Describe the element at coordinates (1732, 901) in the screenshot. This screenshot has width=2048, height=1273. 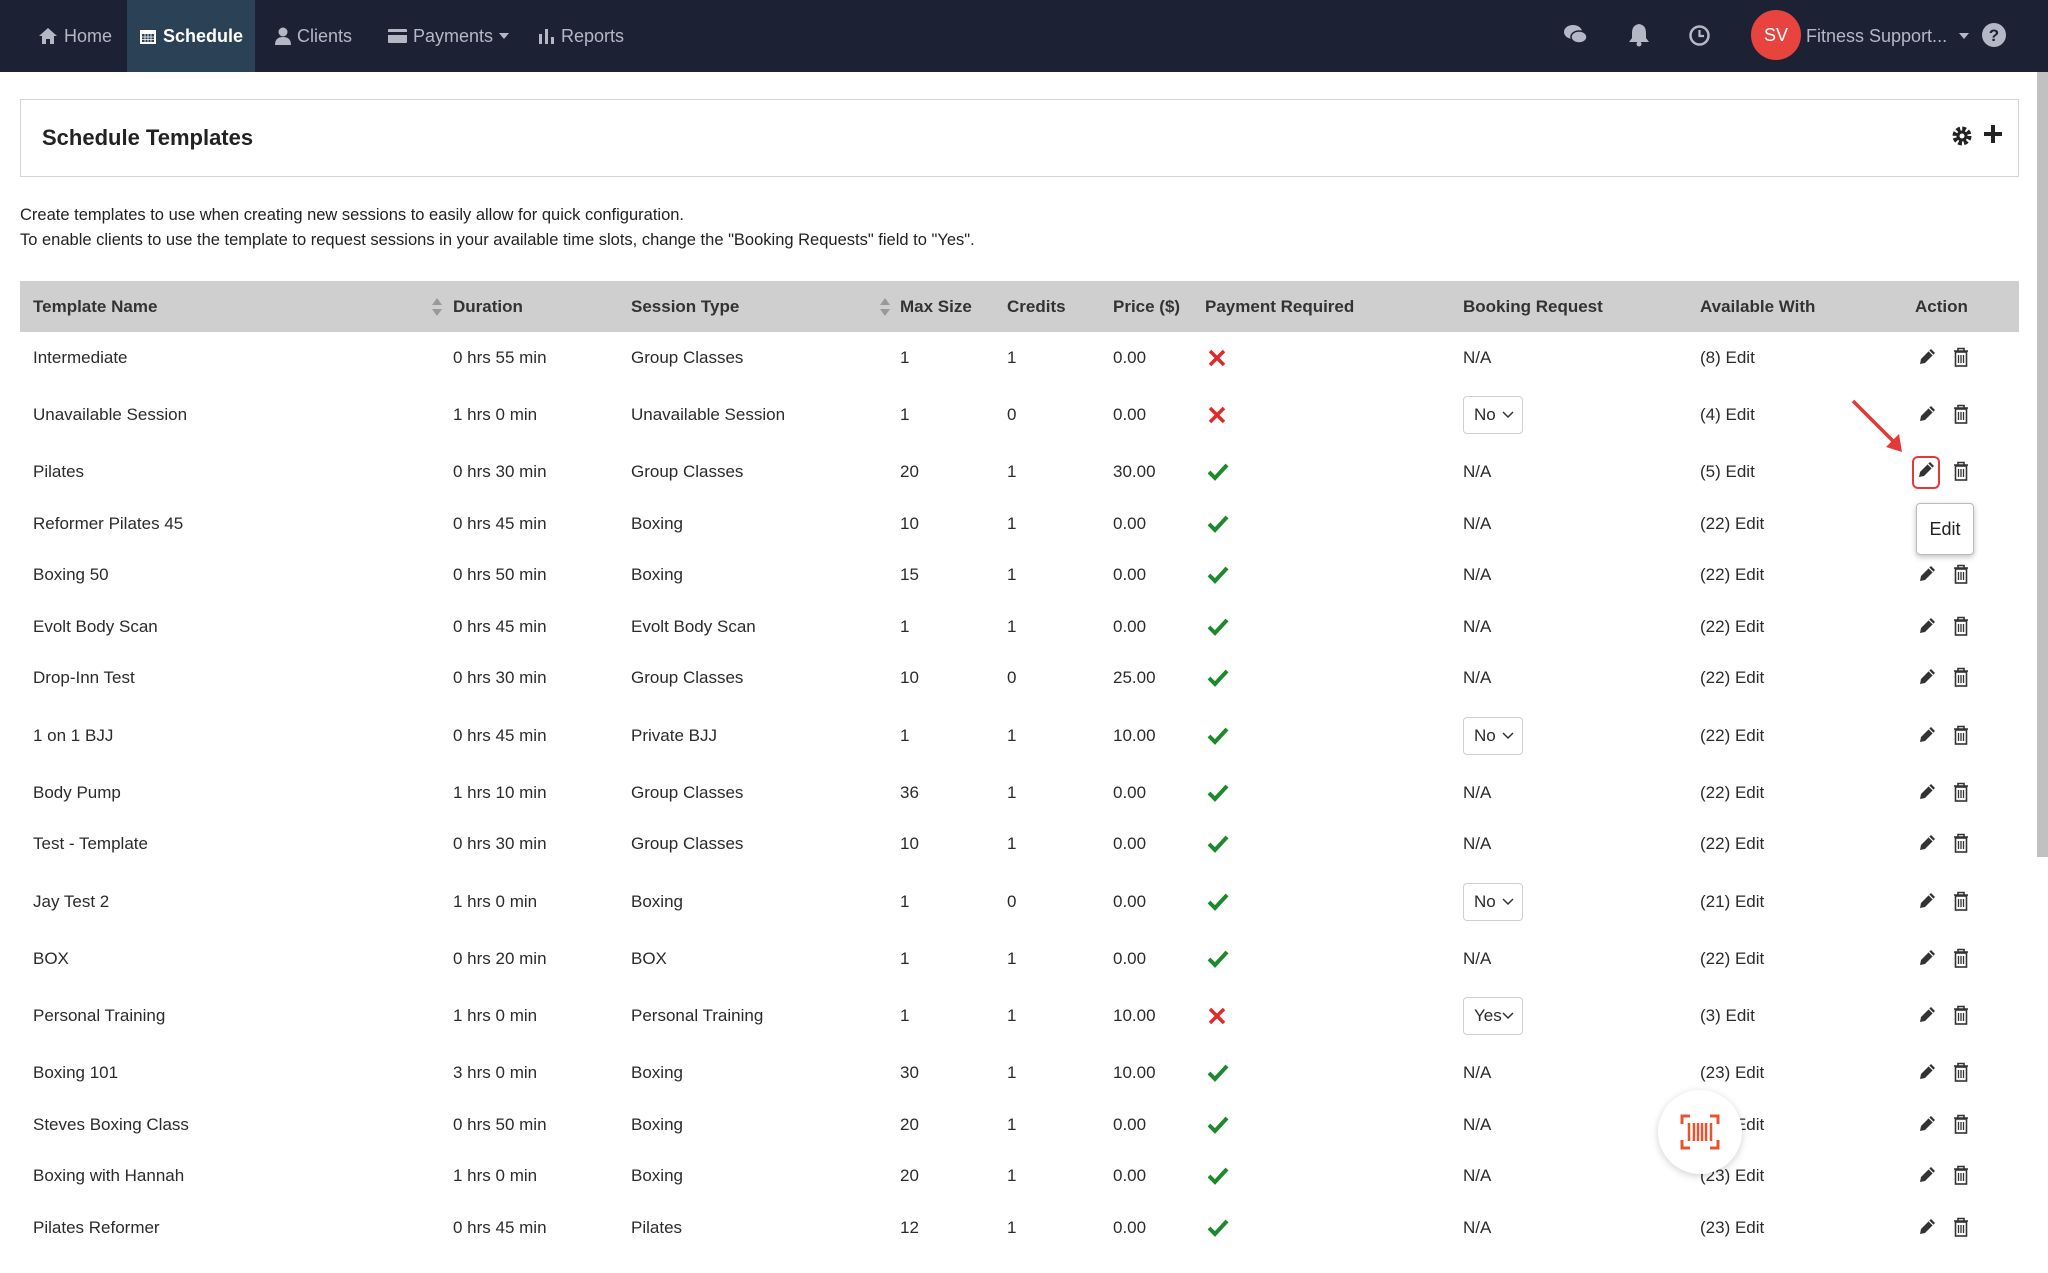
I see `available-with: (21) Edit` at that location.